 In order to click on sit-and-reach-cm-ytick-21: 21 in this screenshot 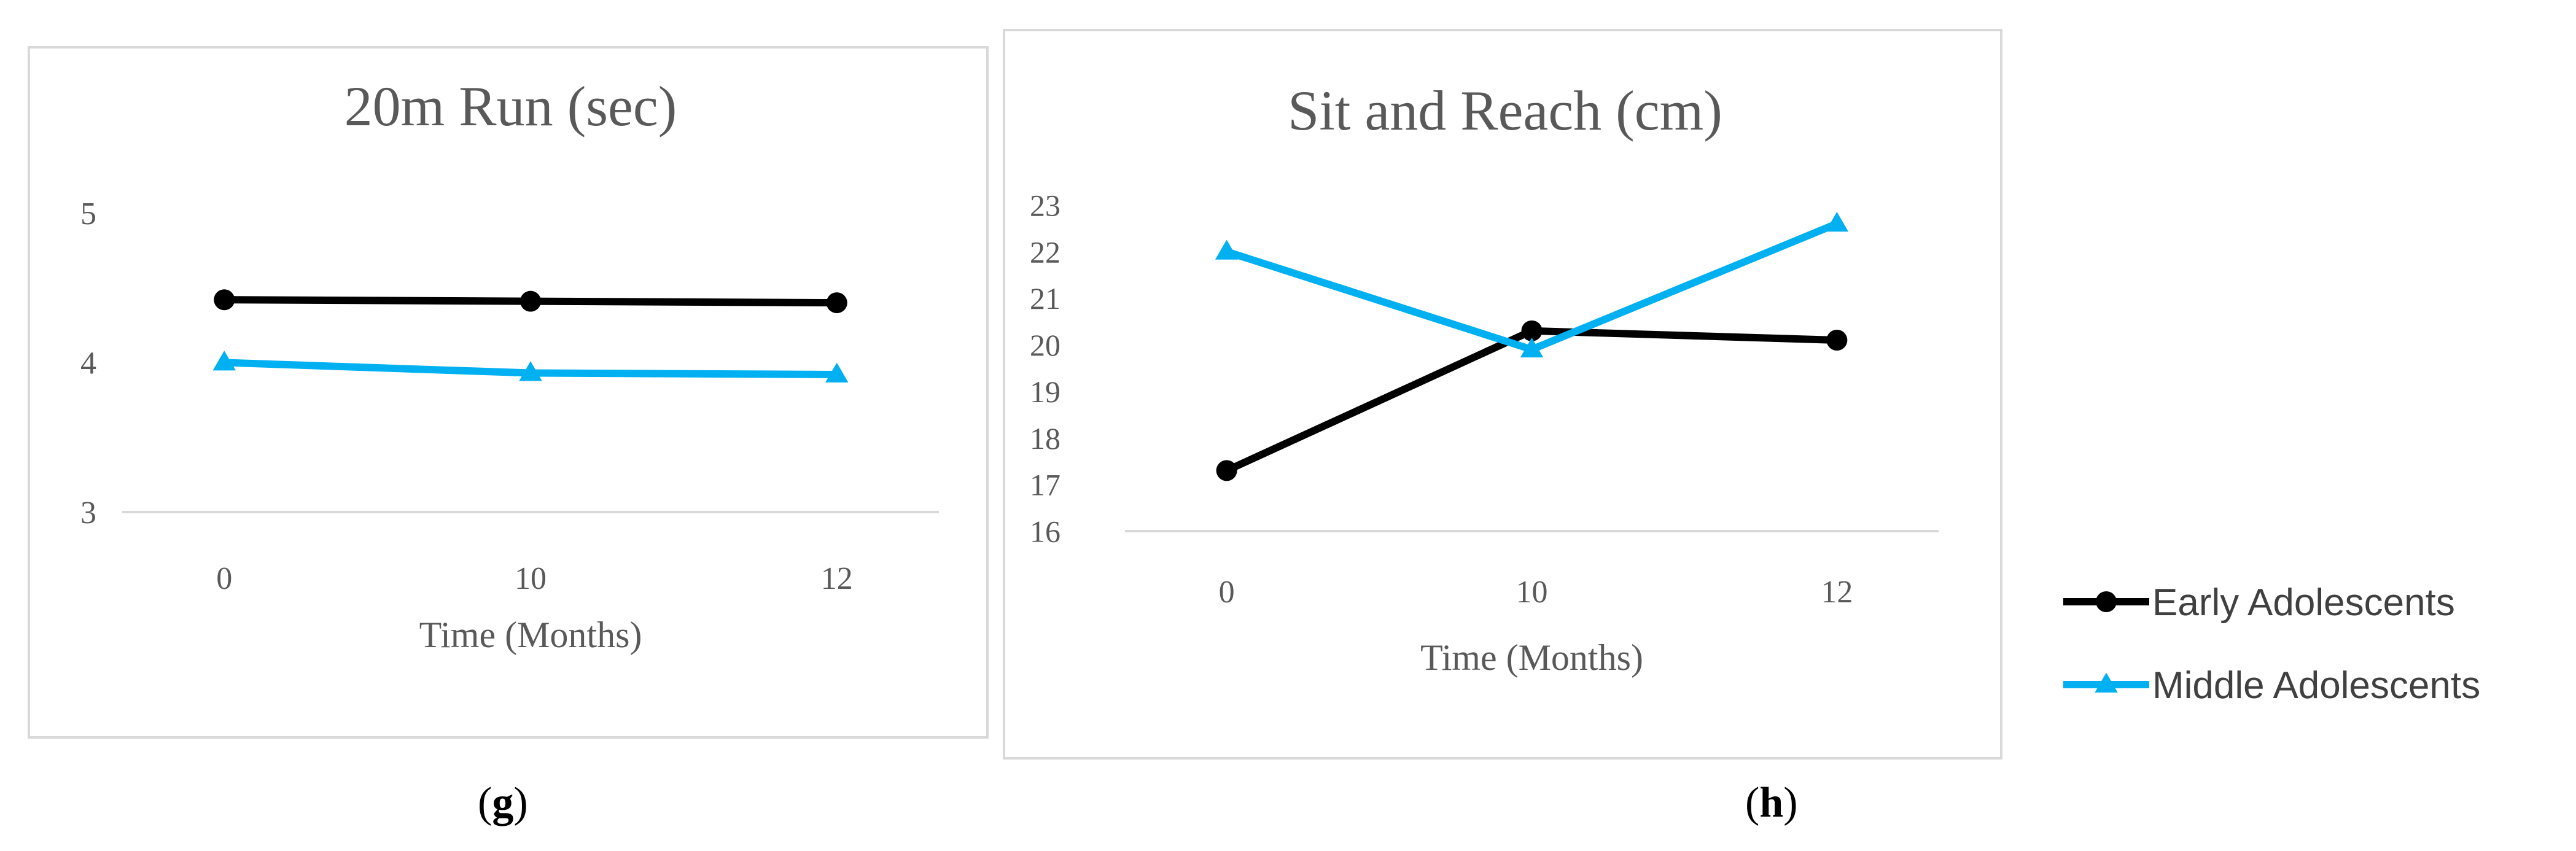, I will do `click(1045, 298)`.